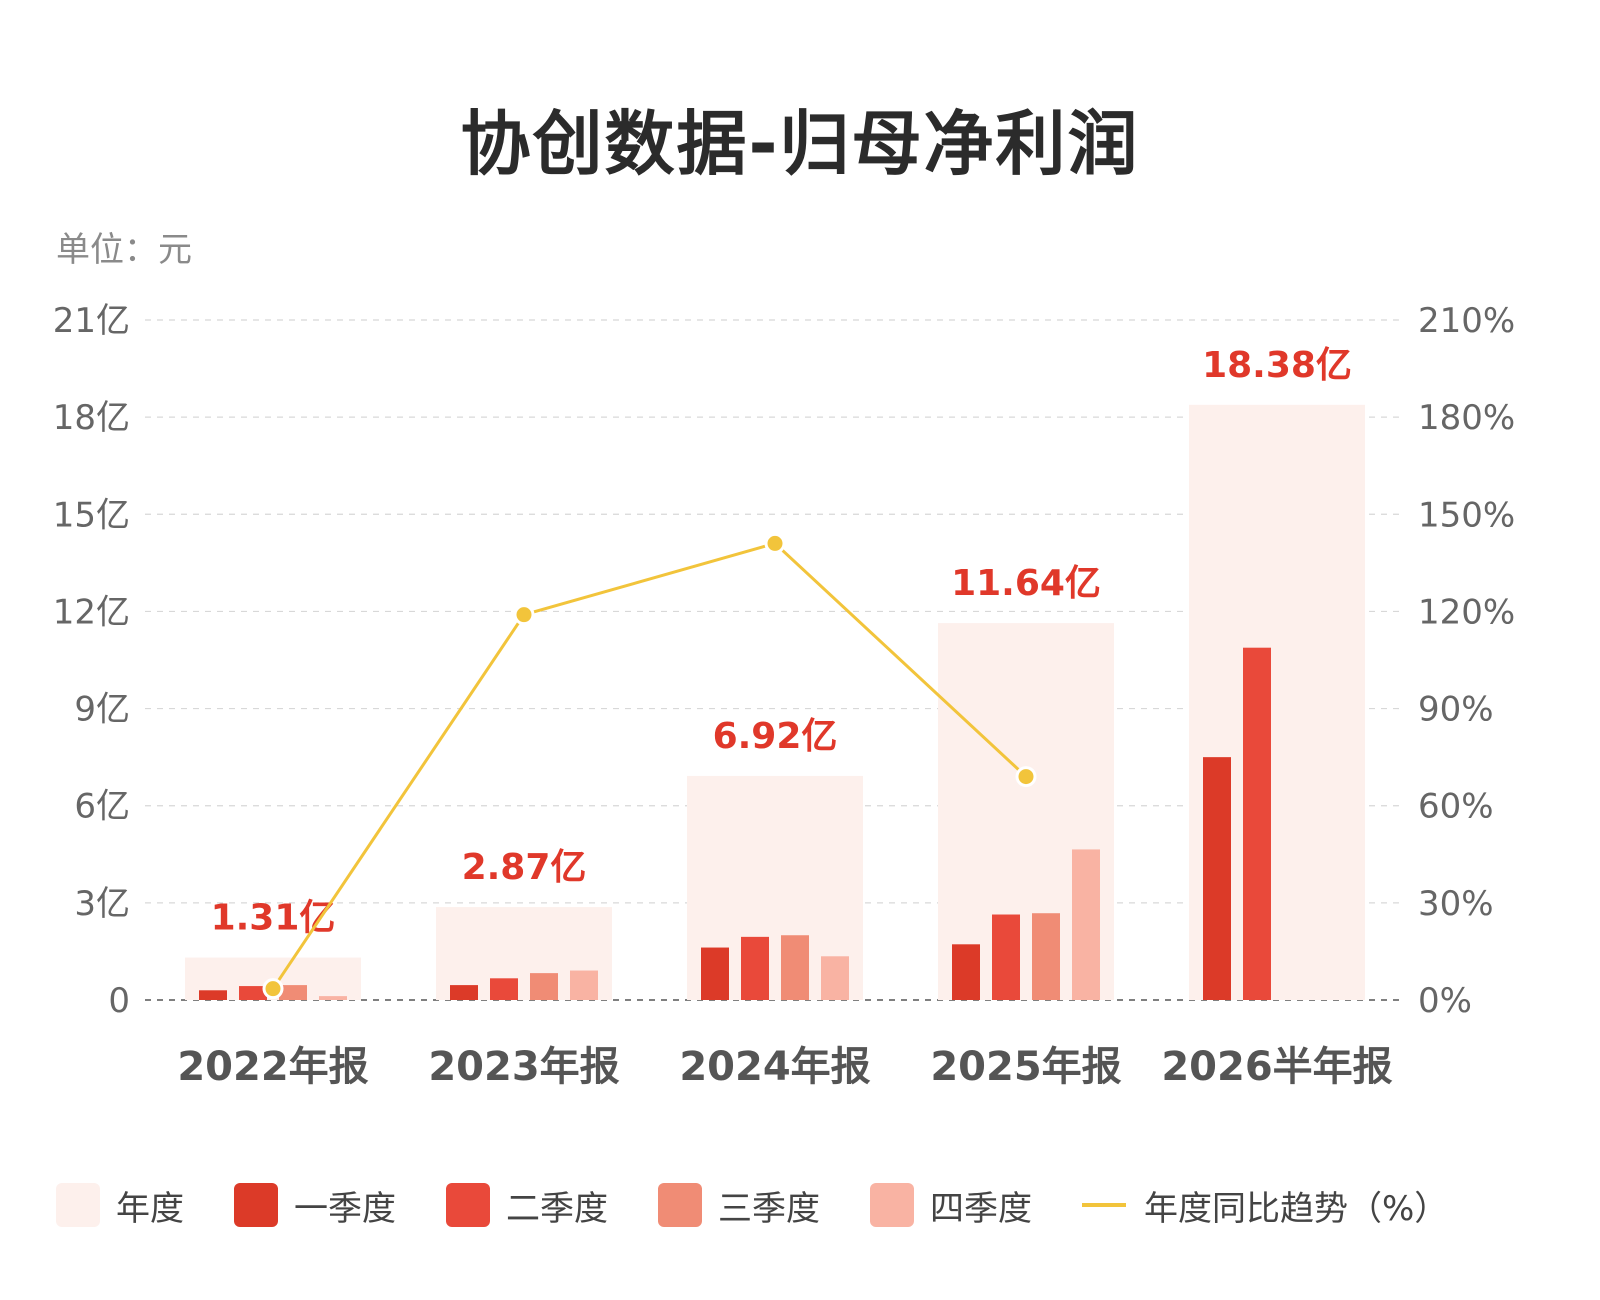 The image size is (1600, 1300). Describe the element at coordinates (1466, 418) in the screenshot. I see `y-tick-right: 180%` at that location.